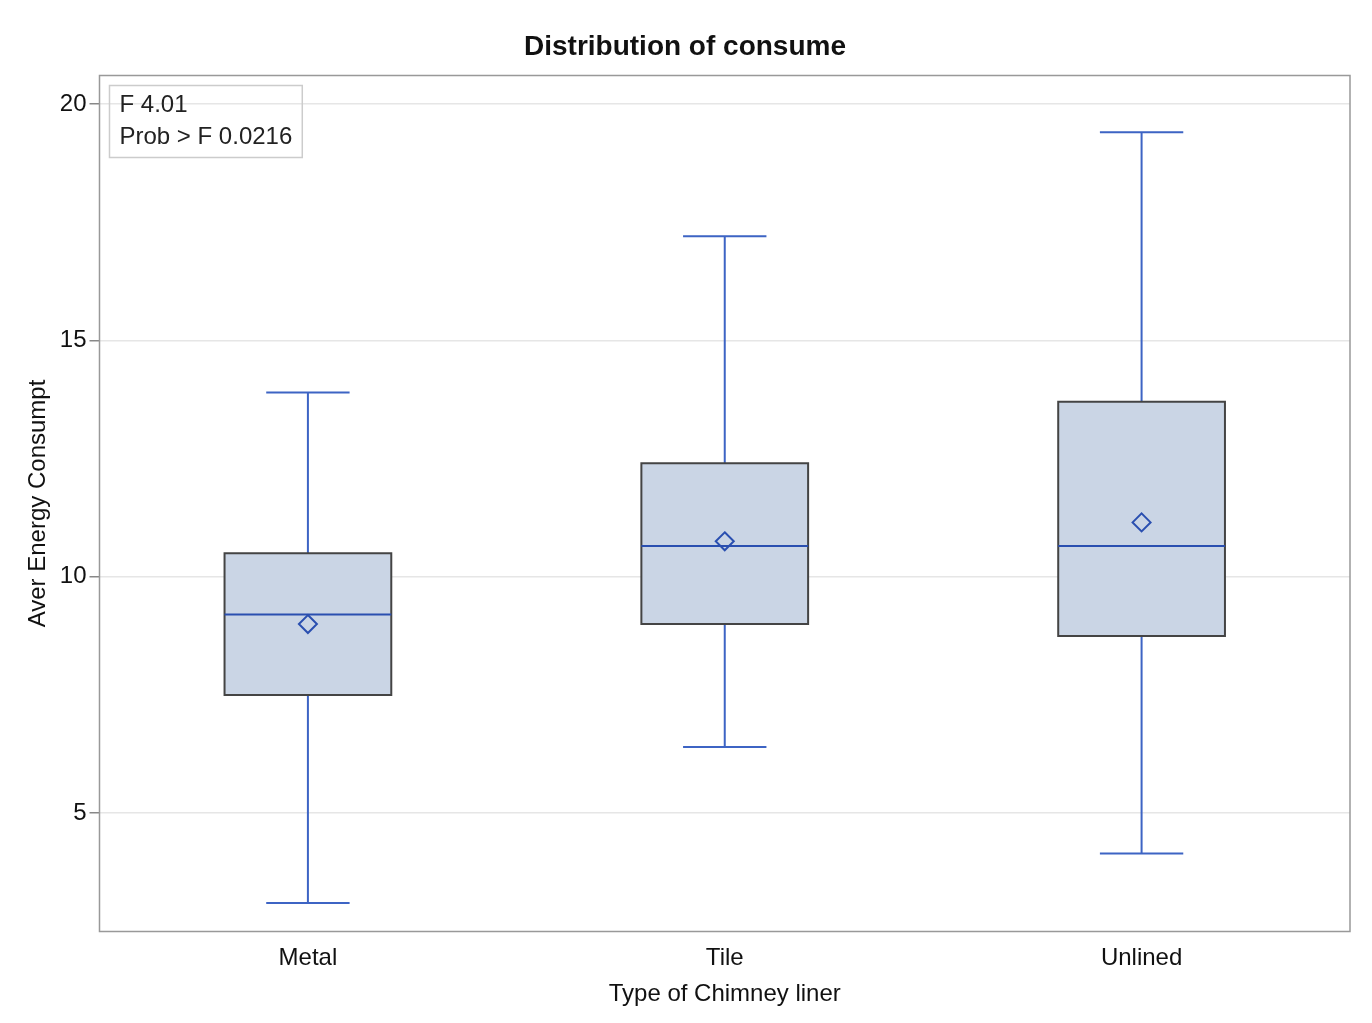 Image resolution: width=1372 pixels, height=1023 pixels. What do you see at coordinates (206, 136) in the screenshot?
I see `annotation: Prob > F 0.0216` at bounding box center [206, 136].